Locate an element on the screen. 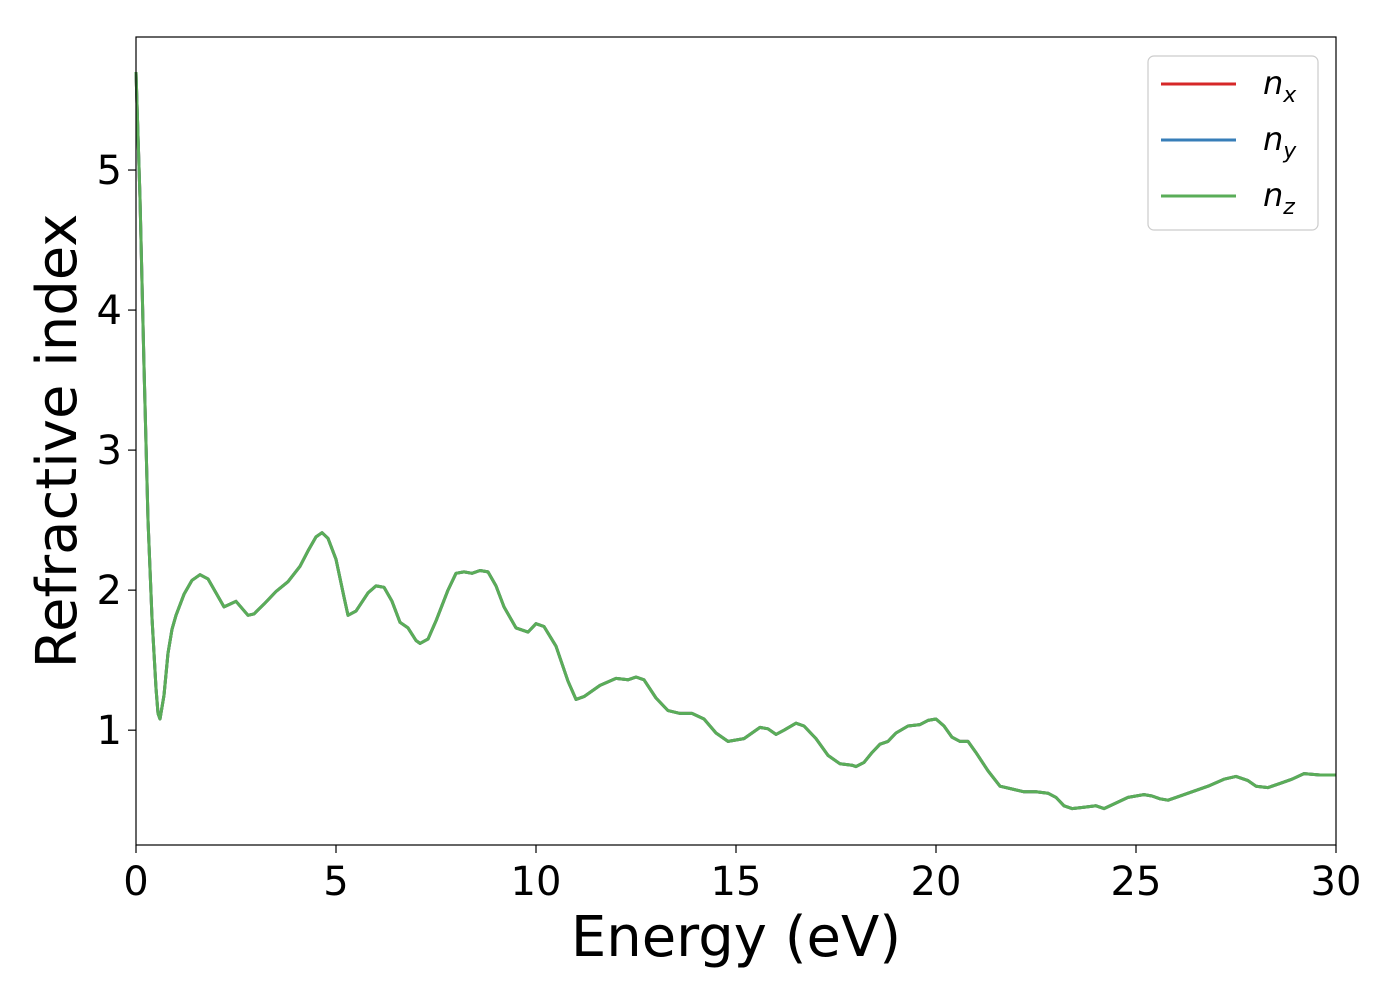 Image resolution: width=1400 pixels, height=1000 pixels. x-tick-label: 15 is located at coordinates (736, 882).